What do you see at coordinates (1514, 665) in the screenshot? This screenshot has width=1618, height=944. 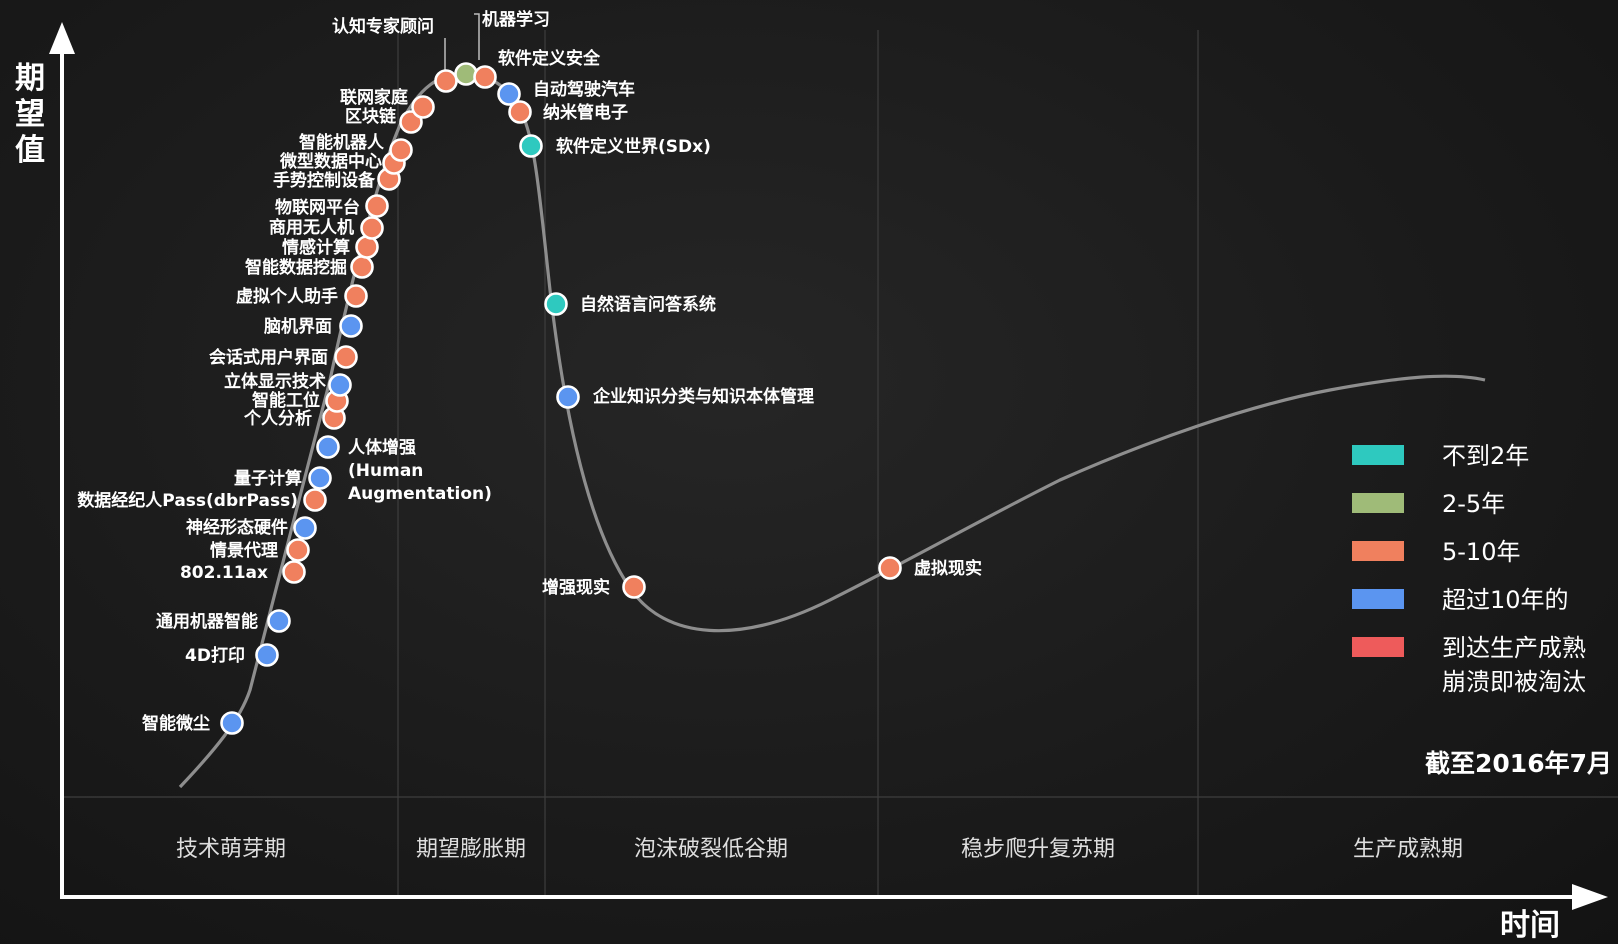 I see `legend-label-multiline: 到达生产成熟崩溃即被淘汰` at bounding box center [1514, 665].